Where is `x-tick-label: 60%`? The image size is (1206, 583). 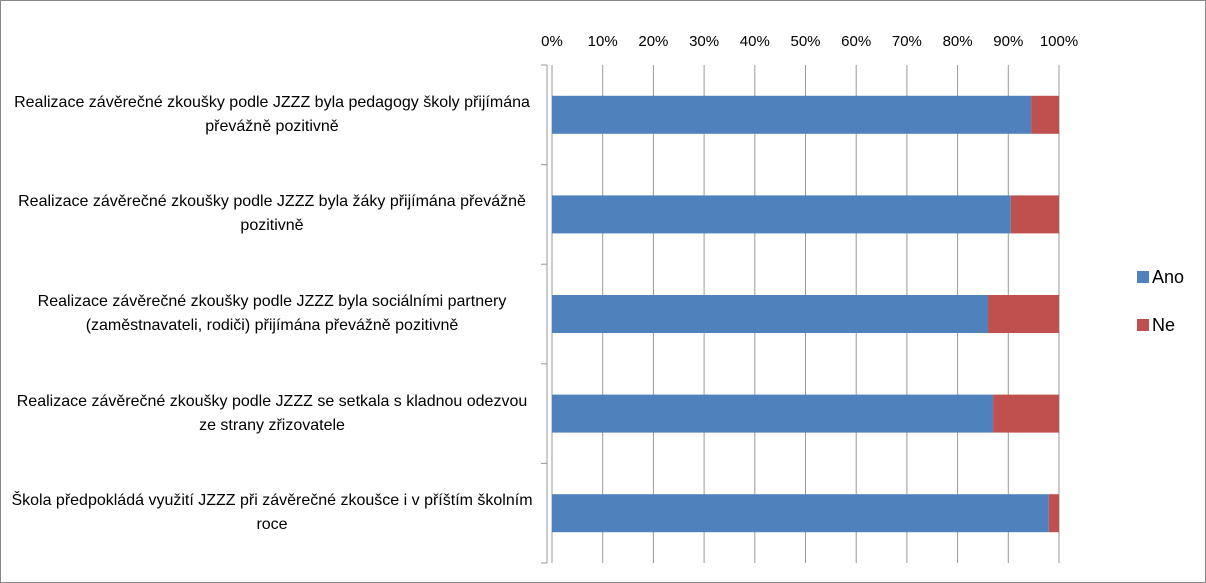
x-tick-label: 60% is located at coordinates (856, 41).